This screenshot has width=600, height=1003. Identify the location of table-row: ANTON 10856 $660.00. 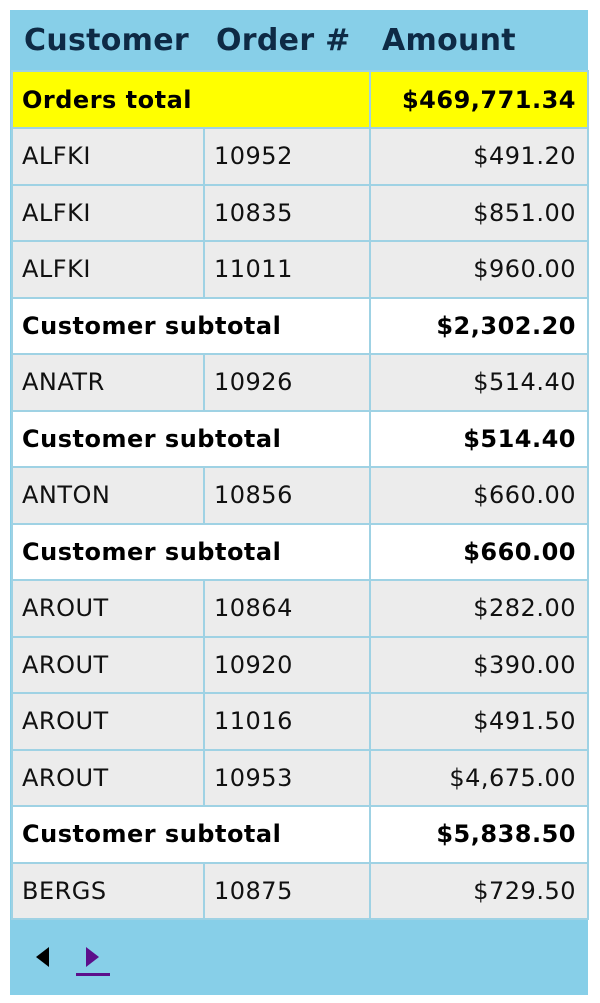
(300, 495).